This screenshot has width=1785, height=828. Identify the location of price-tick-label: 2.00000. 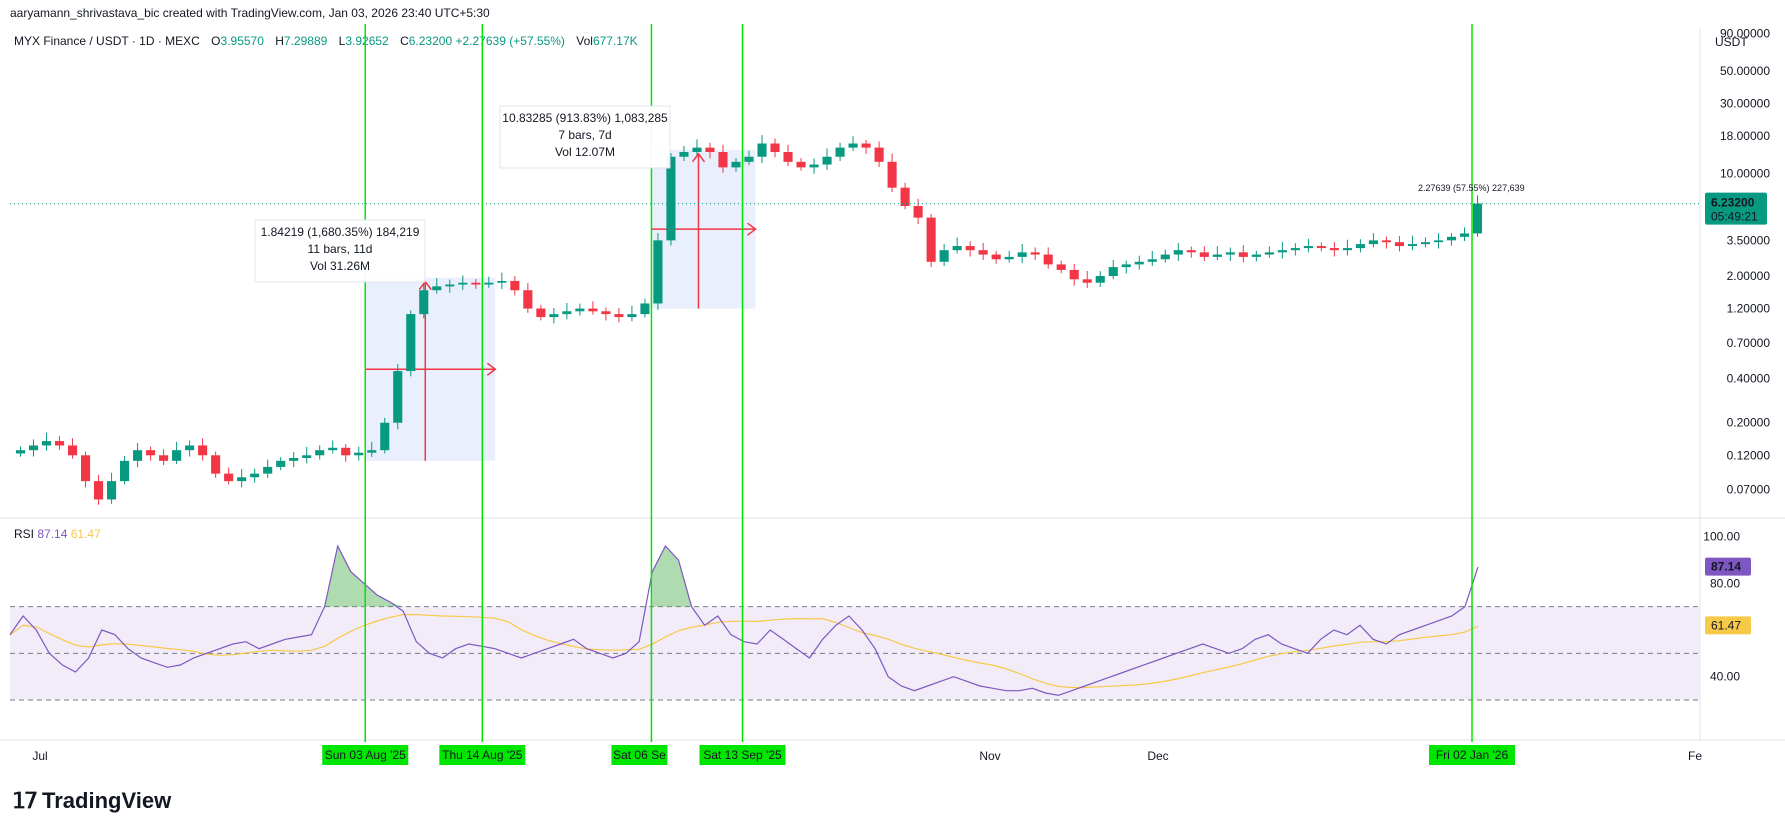
(1749, 276).